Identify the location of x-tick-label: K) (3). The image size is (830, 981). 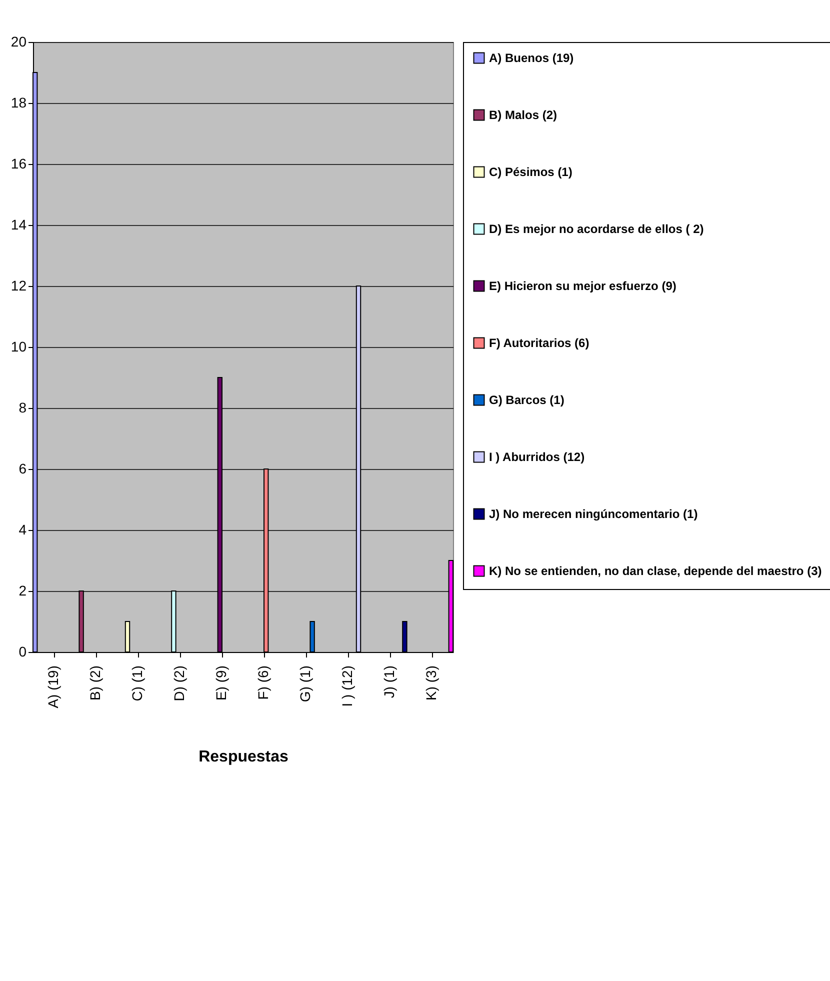
(431, 683).